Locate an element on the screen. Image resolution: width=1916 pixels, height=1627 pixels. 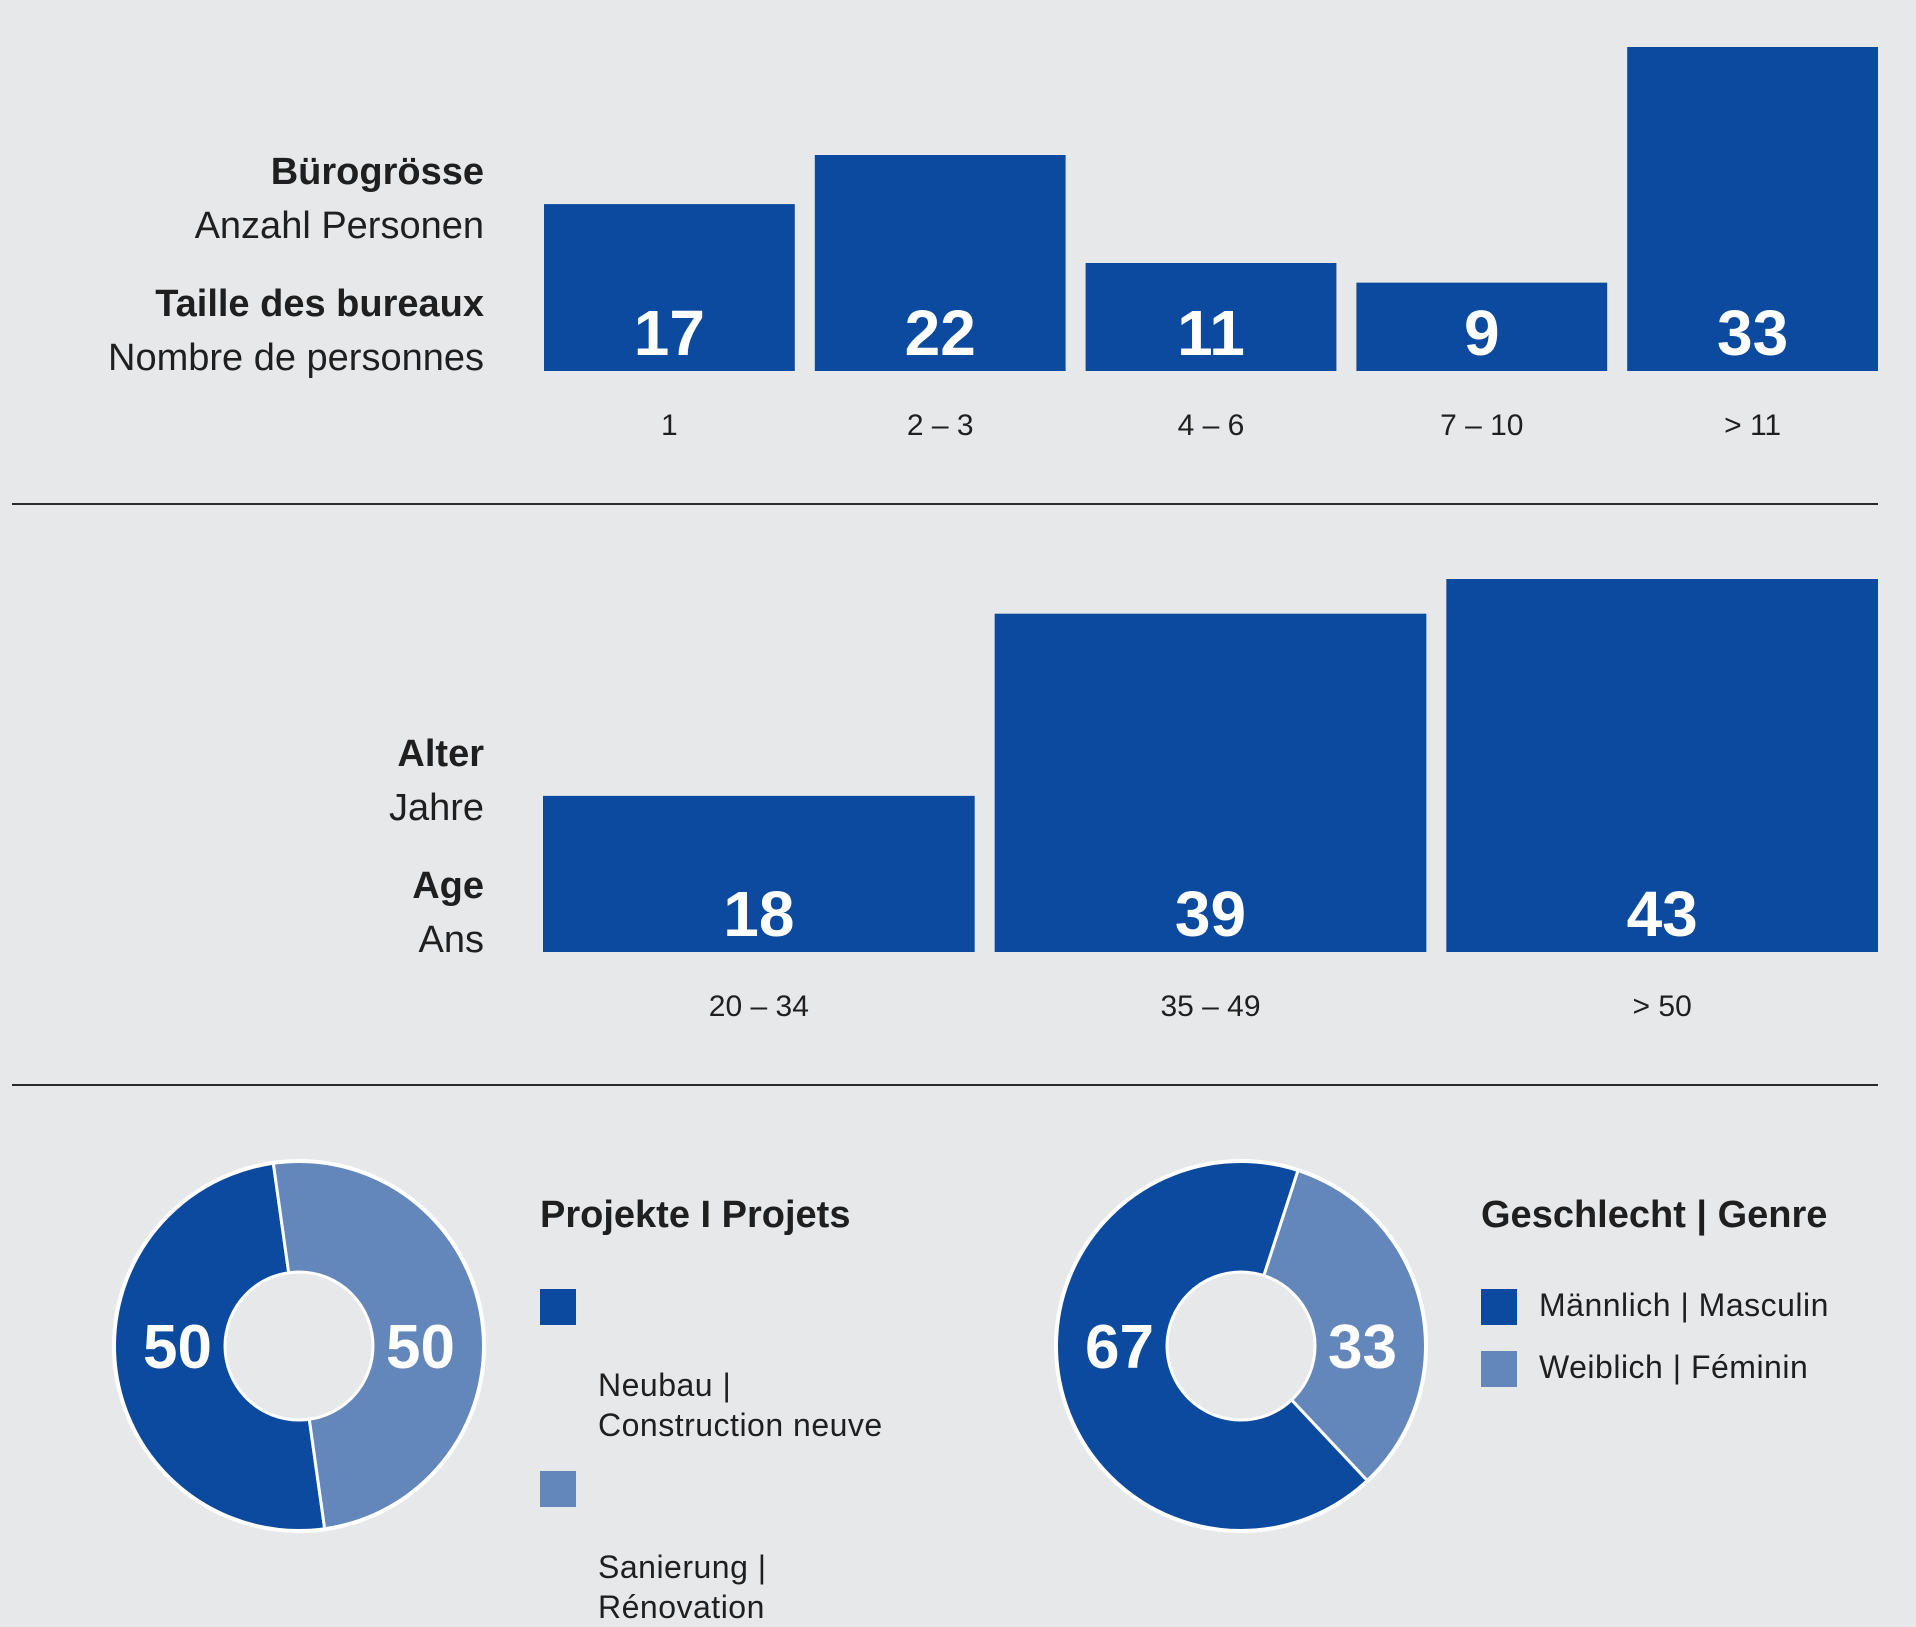
tick-label: > 11 is located at coordinates (1752, 425).